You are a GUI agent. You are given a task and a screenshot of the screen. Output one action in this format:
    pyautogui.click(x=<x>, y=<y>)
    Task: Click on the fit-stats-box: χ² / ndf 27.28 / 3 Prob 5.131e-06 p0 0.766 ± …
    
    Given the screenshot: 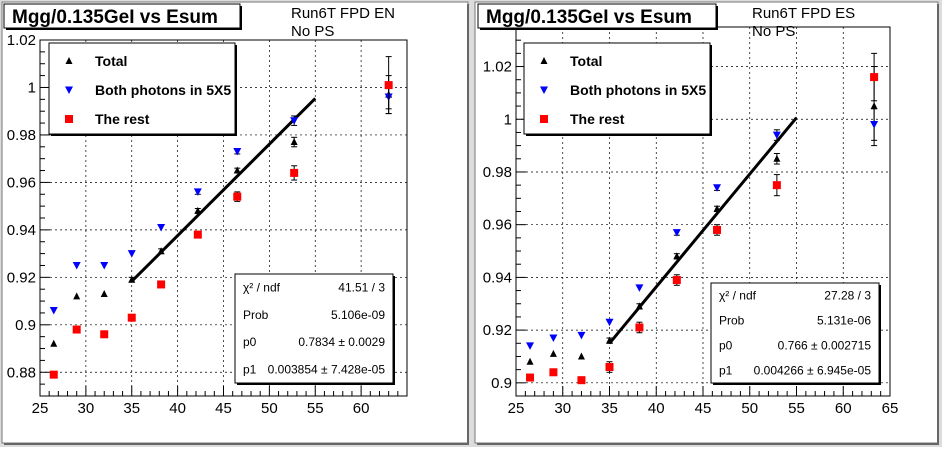 What is the action you would take?
    pyautogui.click(x=795, y=333)
    